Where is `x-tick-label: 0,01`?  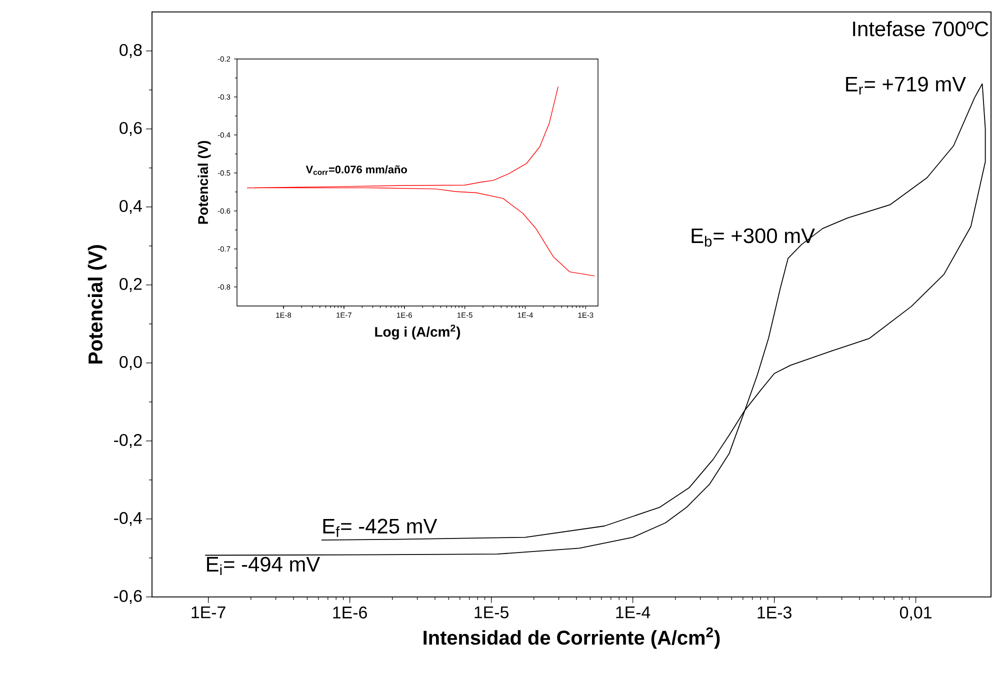 x-tick-label: 0,01 is located at coordinates (916, 613).